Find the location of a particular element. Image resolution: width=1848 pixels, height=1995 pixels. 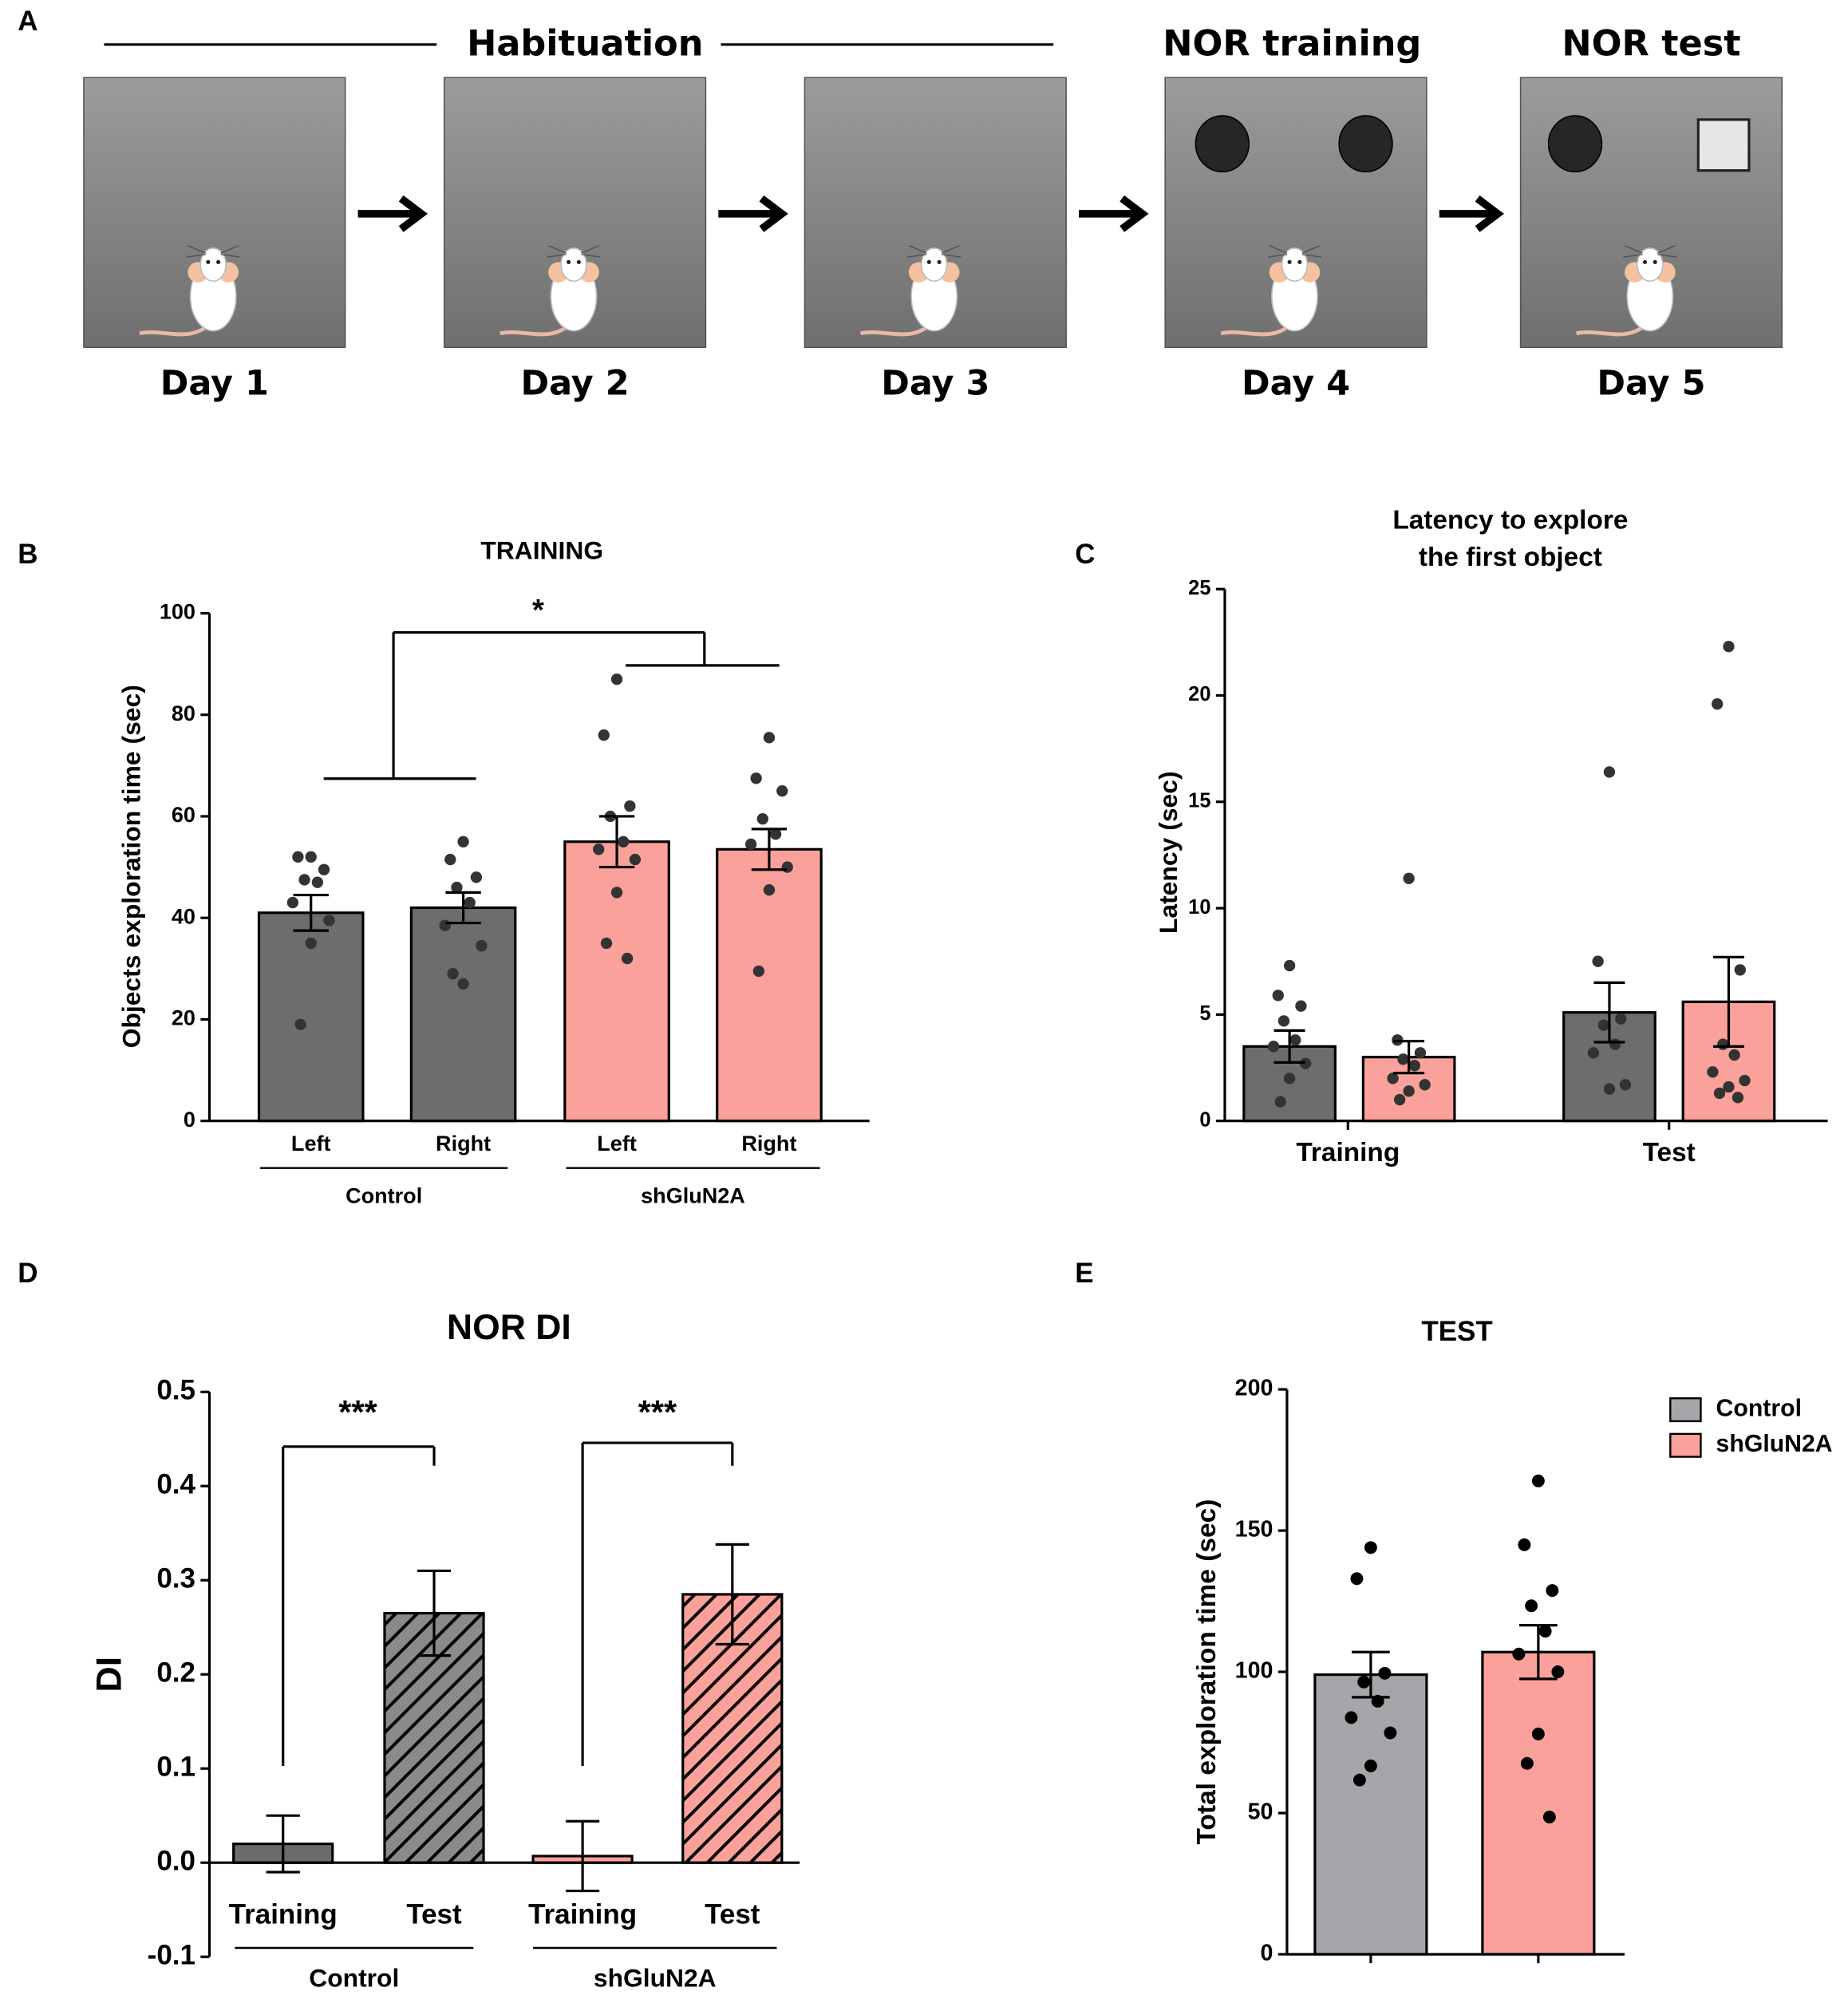

day-label: Day 2 is located at coordinates (575, 384).